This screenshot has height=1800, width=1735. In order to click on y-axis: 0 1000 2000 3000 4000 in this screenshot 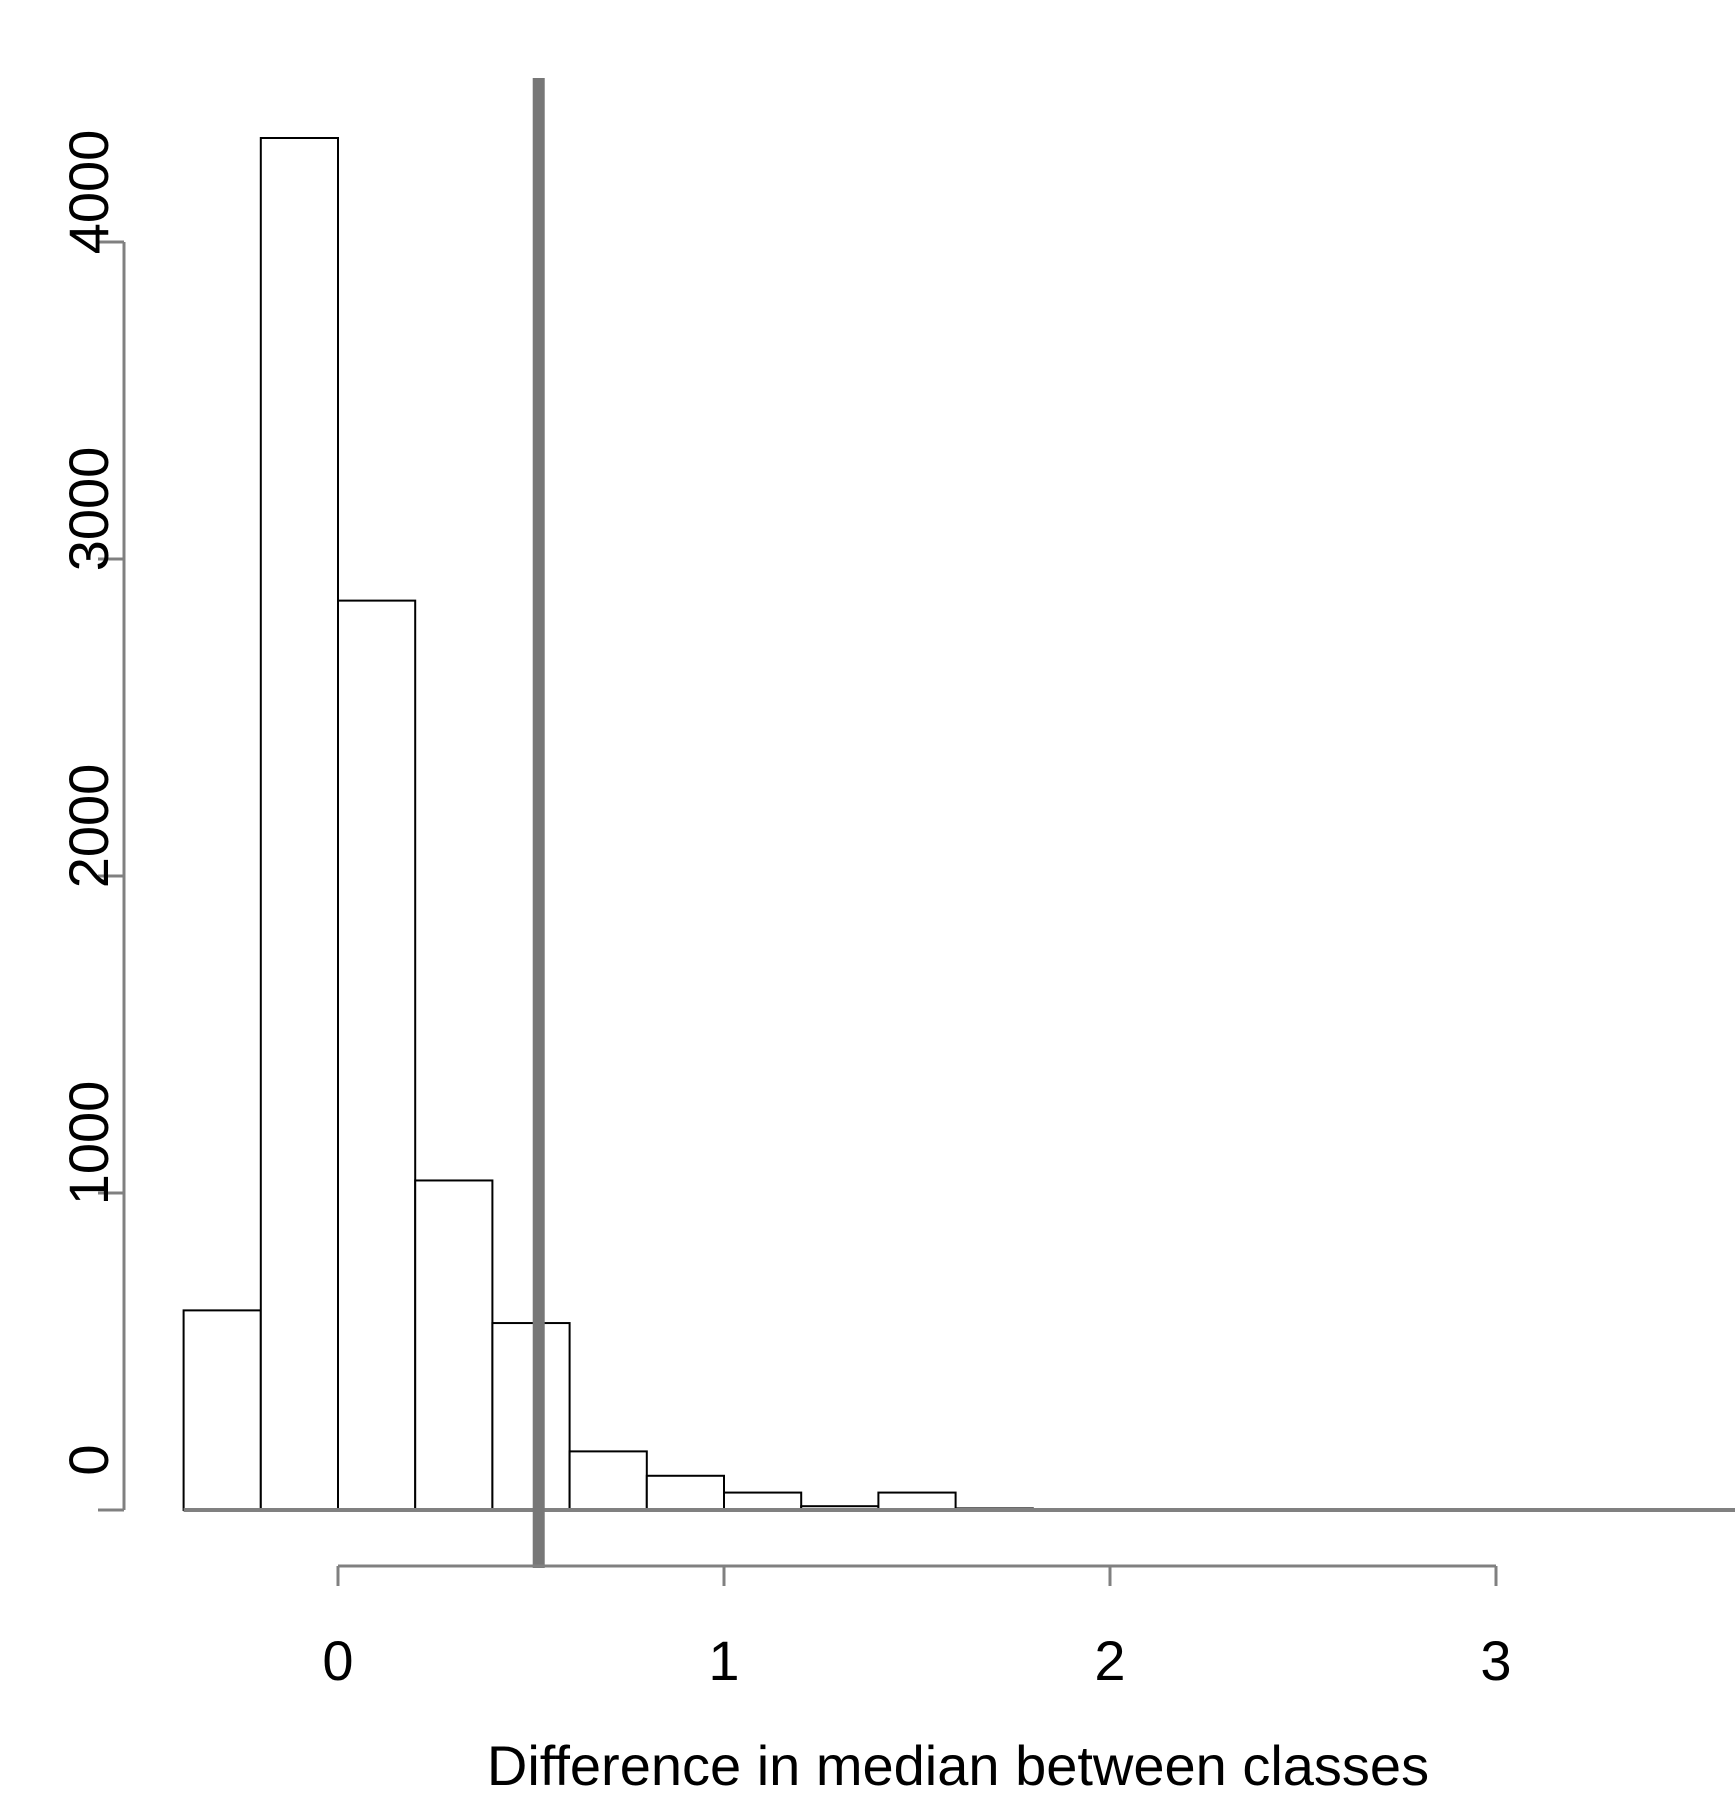, I will do `click(91, 821)`.